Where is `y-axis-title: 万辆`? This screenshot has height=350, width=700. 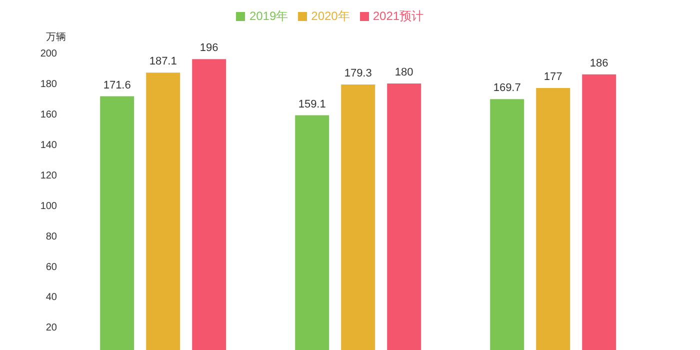
y-axis-title: 万辆 is located at coordinates (56, 37).